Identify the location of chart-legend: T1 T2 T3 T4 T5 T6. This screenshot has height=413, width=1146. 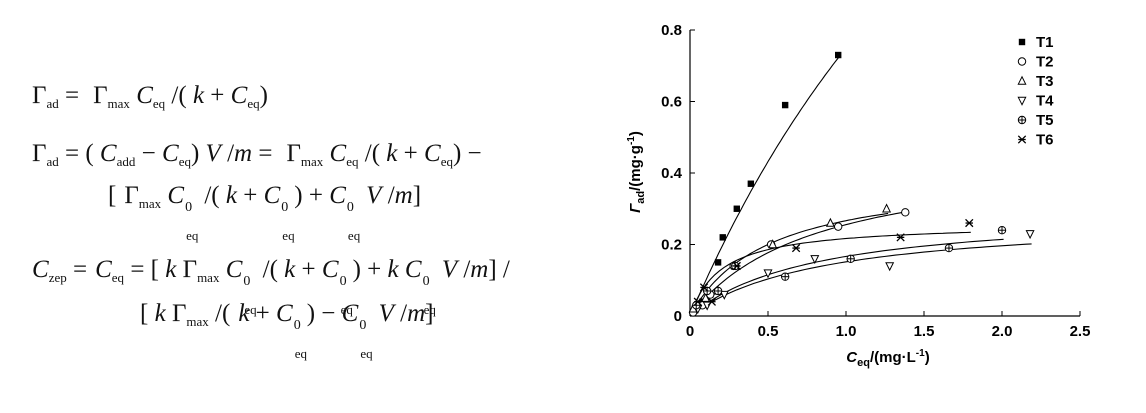
(1035, 91).